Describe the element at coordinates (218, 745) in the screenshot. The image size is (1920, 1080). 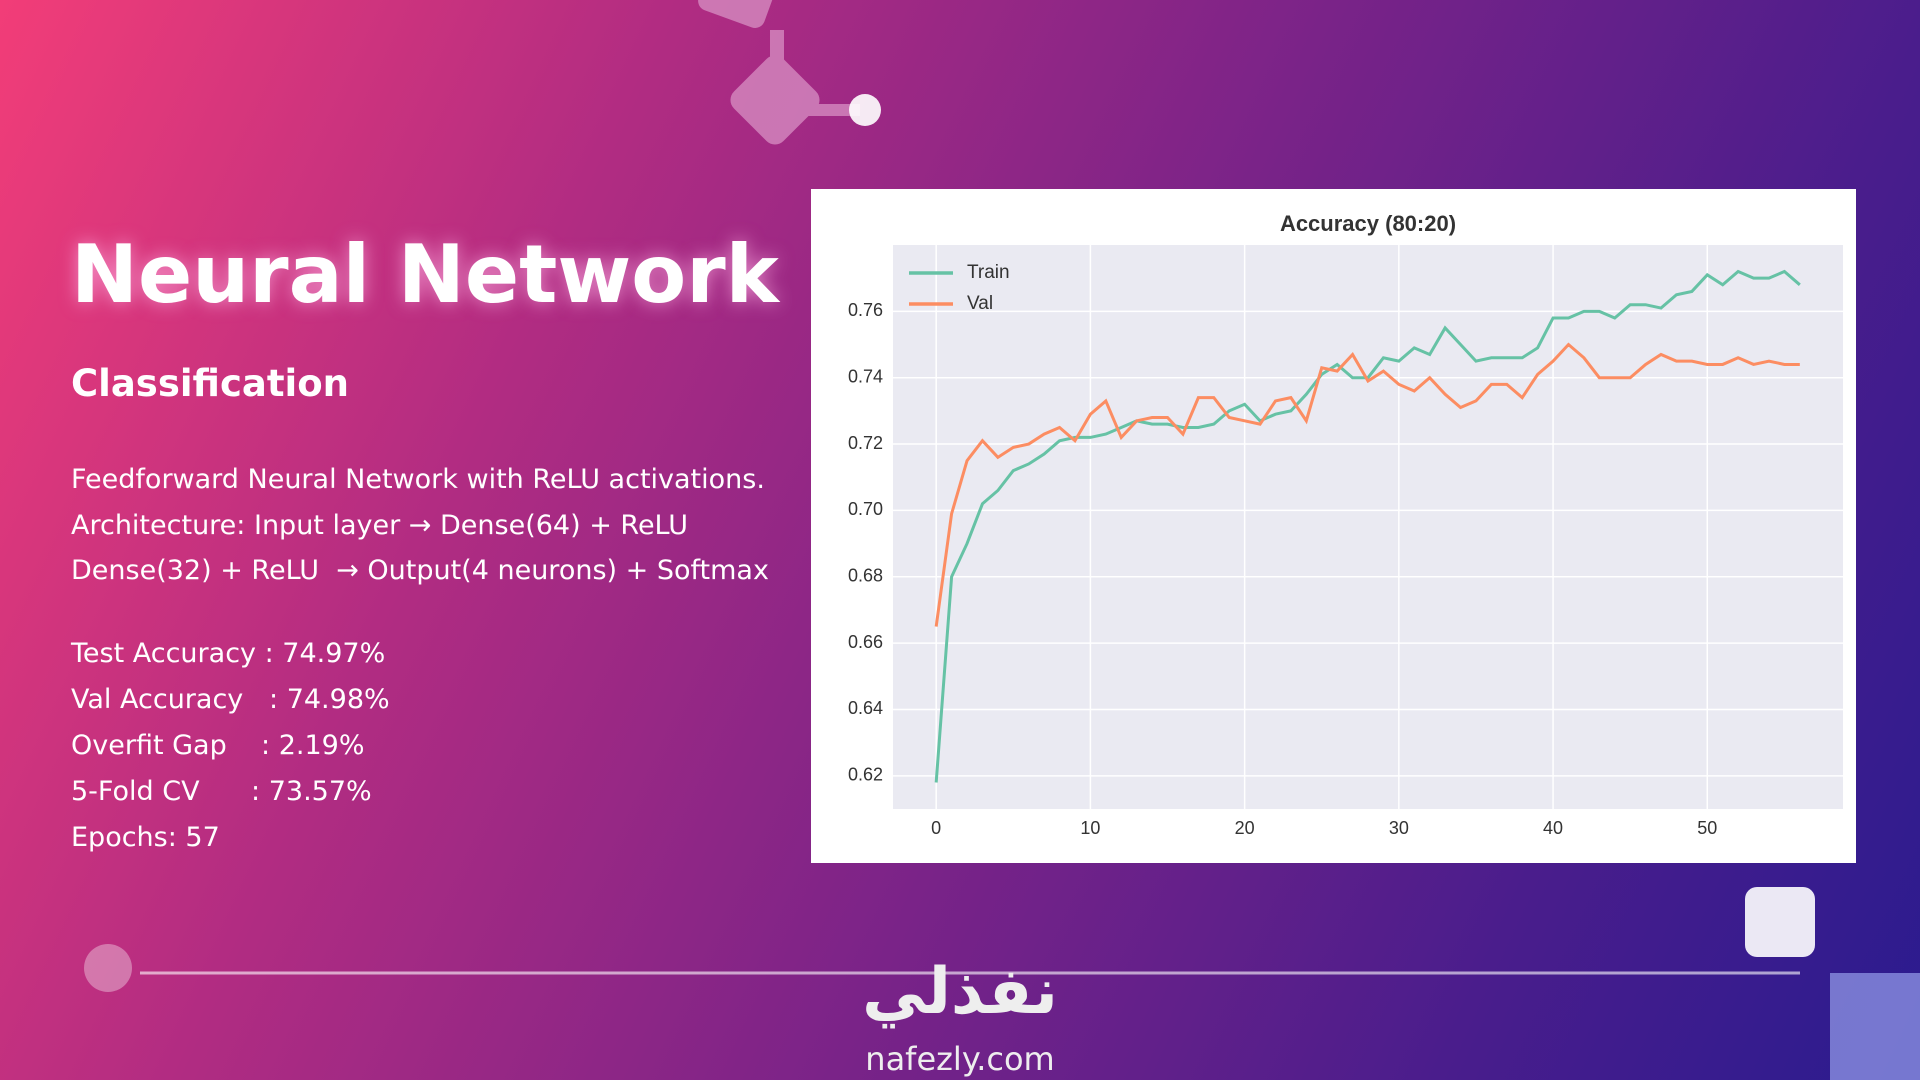
I see `stat-line: Overfit Gap : 2.19%` at that location.